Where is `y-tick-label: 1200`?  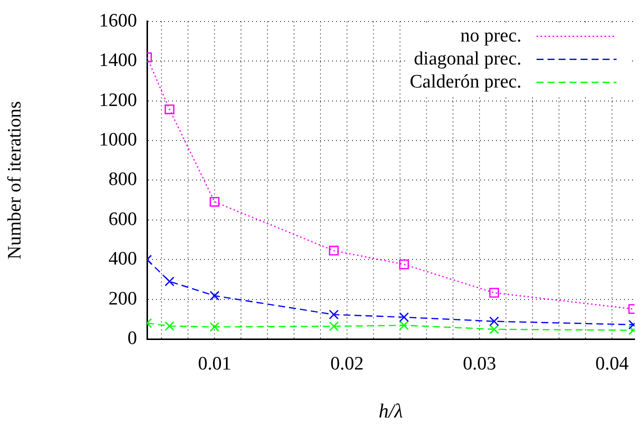
y-tick-label: 1200 is located at coordinates (118, 100).